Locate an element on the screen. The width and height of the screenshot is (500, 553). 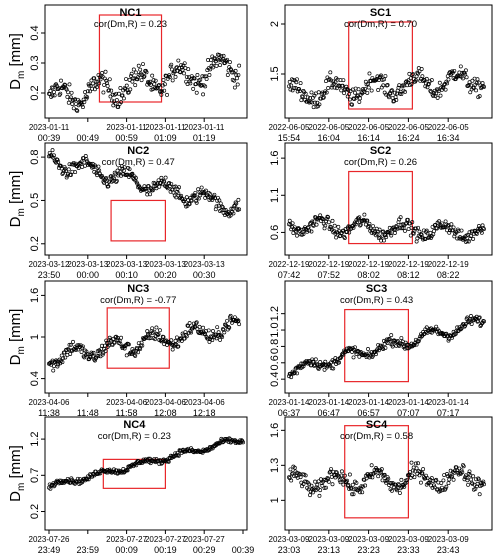
x-tick-date-label: 2022-06-05 is located at coordinates (328, 127).